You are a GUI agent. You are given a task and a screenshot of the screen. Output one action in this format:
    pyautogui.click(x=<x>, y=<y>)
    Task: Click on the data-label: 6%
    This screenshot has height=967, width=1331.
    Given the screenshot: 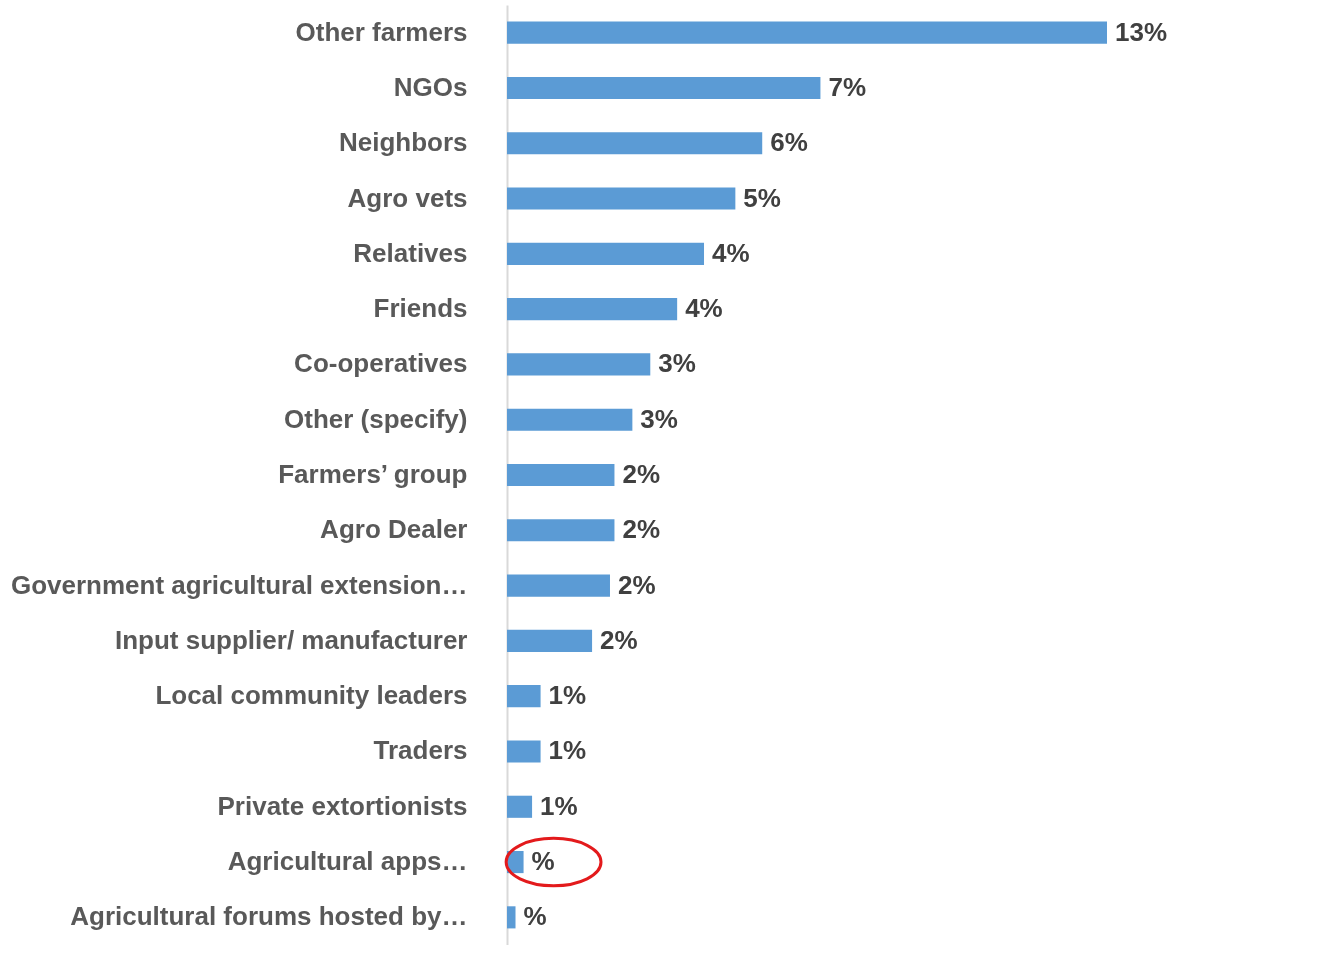 What is the action you would take?
    pyautogui.click(x=789, y=142)
    